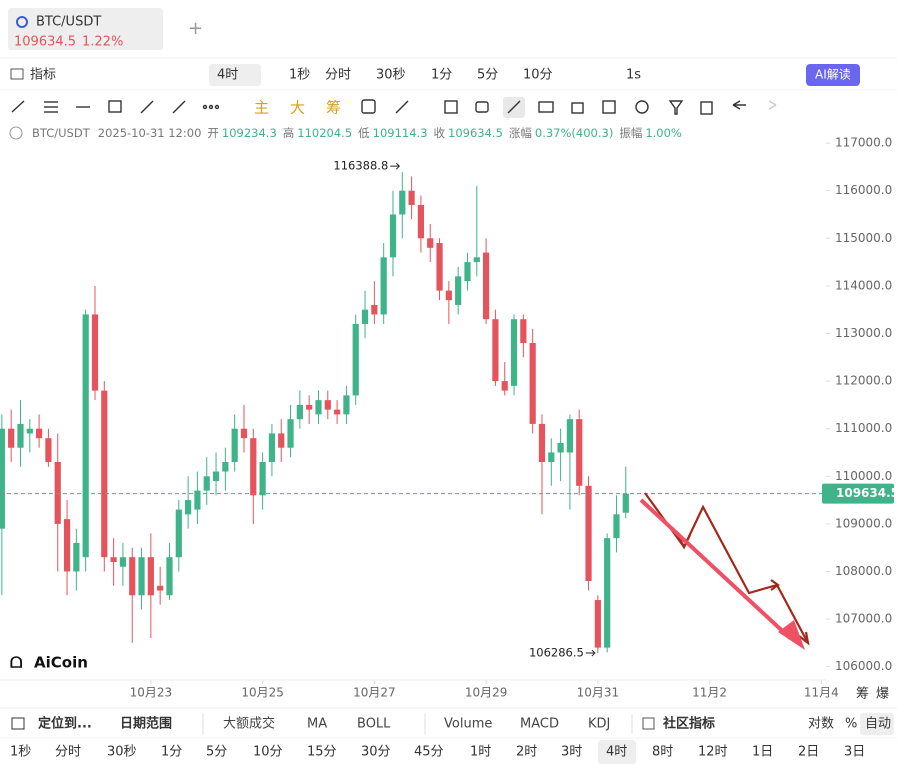 This screenshot has width=897, height=764. What do you see at coordinates (762, 752) in the screenshot?
I see `period-option: 1日` at bounding box center [762, 752].